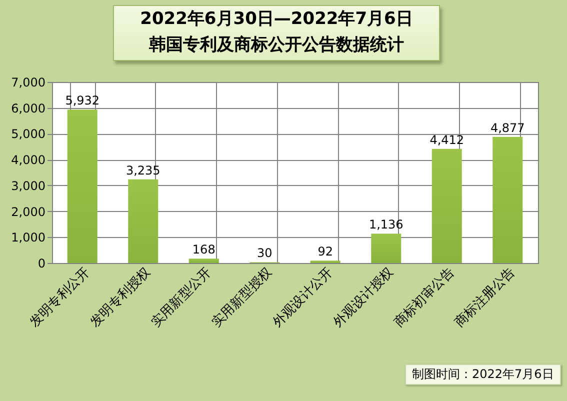 The image size is (567, 401). I want to click on y-tick-label: 3,000, so click(28, 185).